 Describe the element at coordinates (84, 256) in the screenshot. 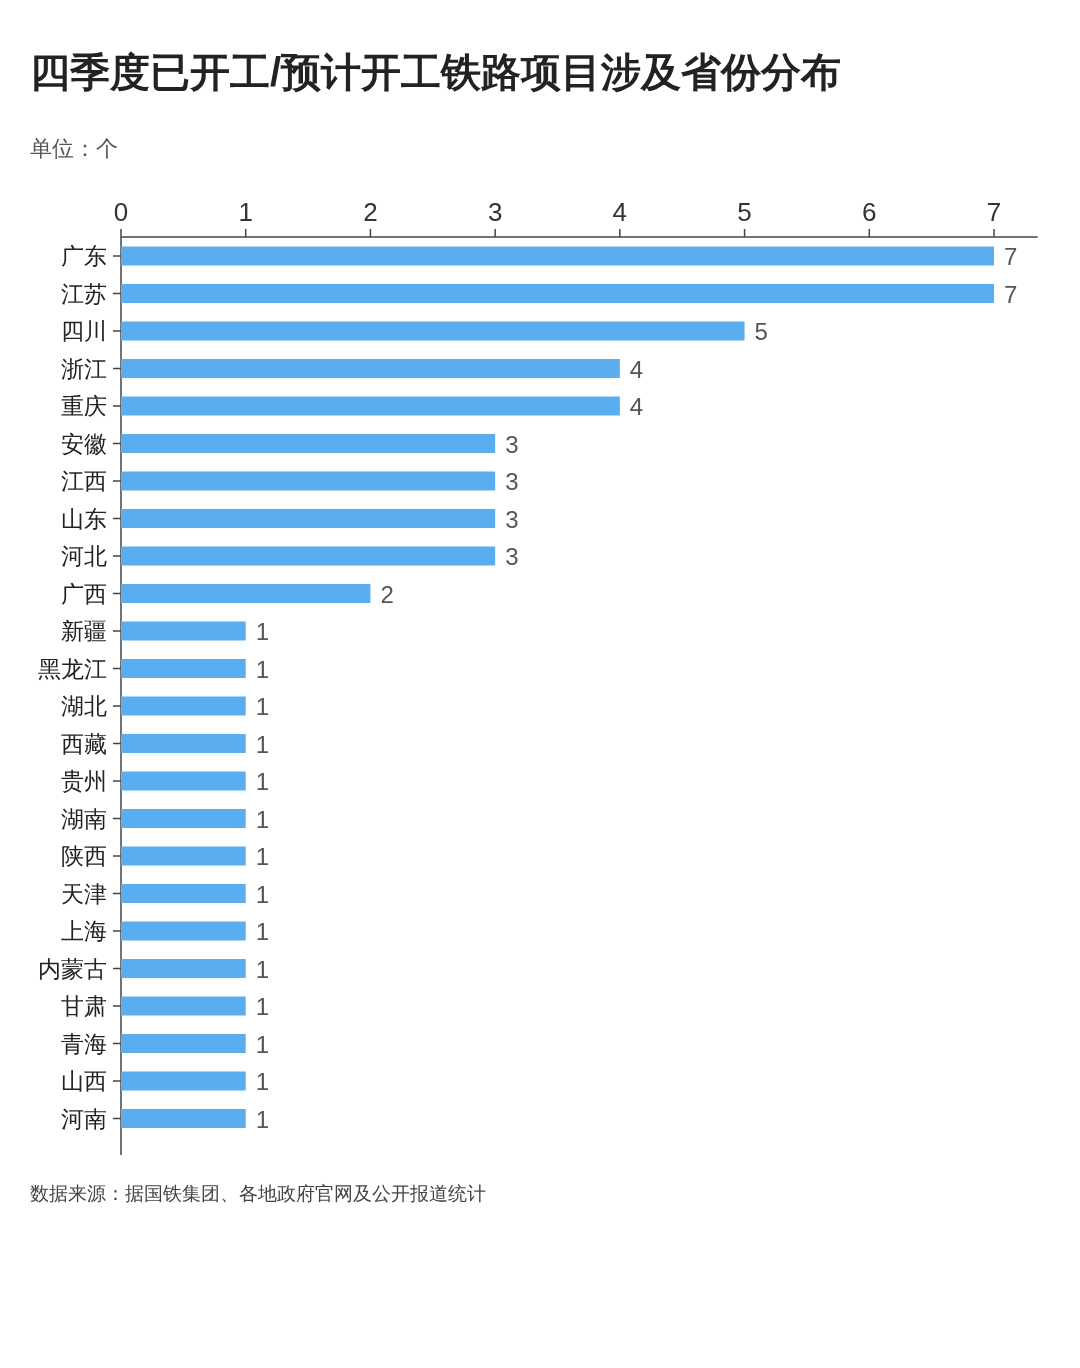

I see `y-tick-label: 广东` at that location.